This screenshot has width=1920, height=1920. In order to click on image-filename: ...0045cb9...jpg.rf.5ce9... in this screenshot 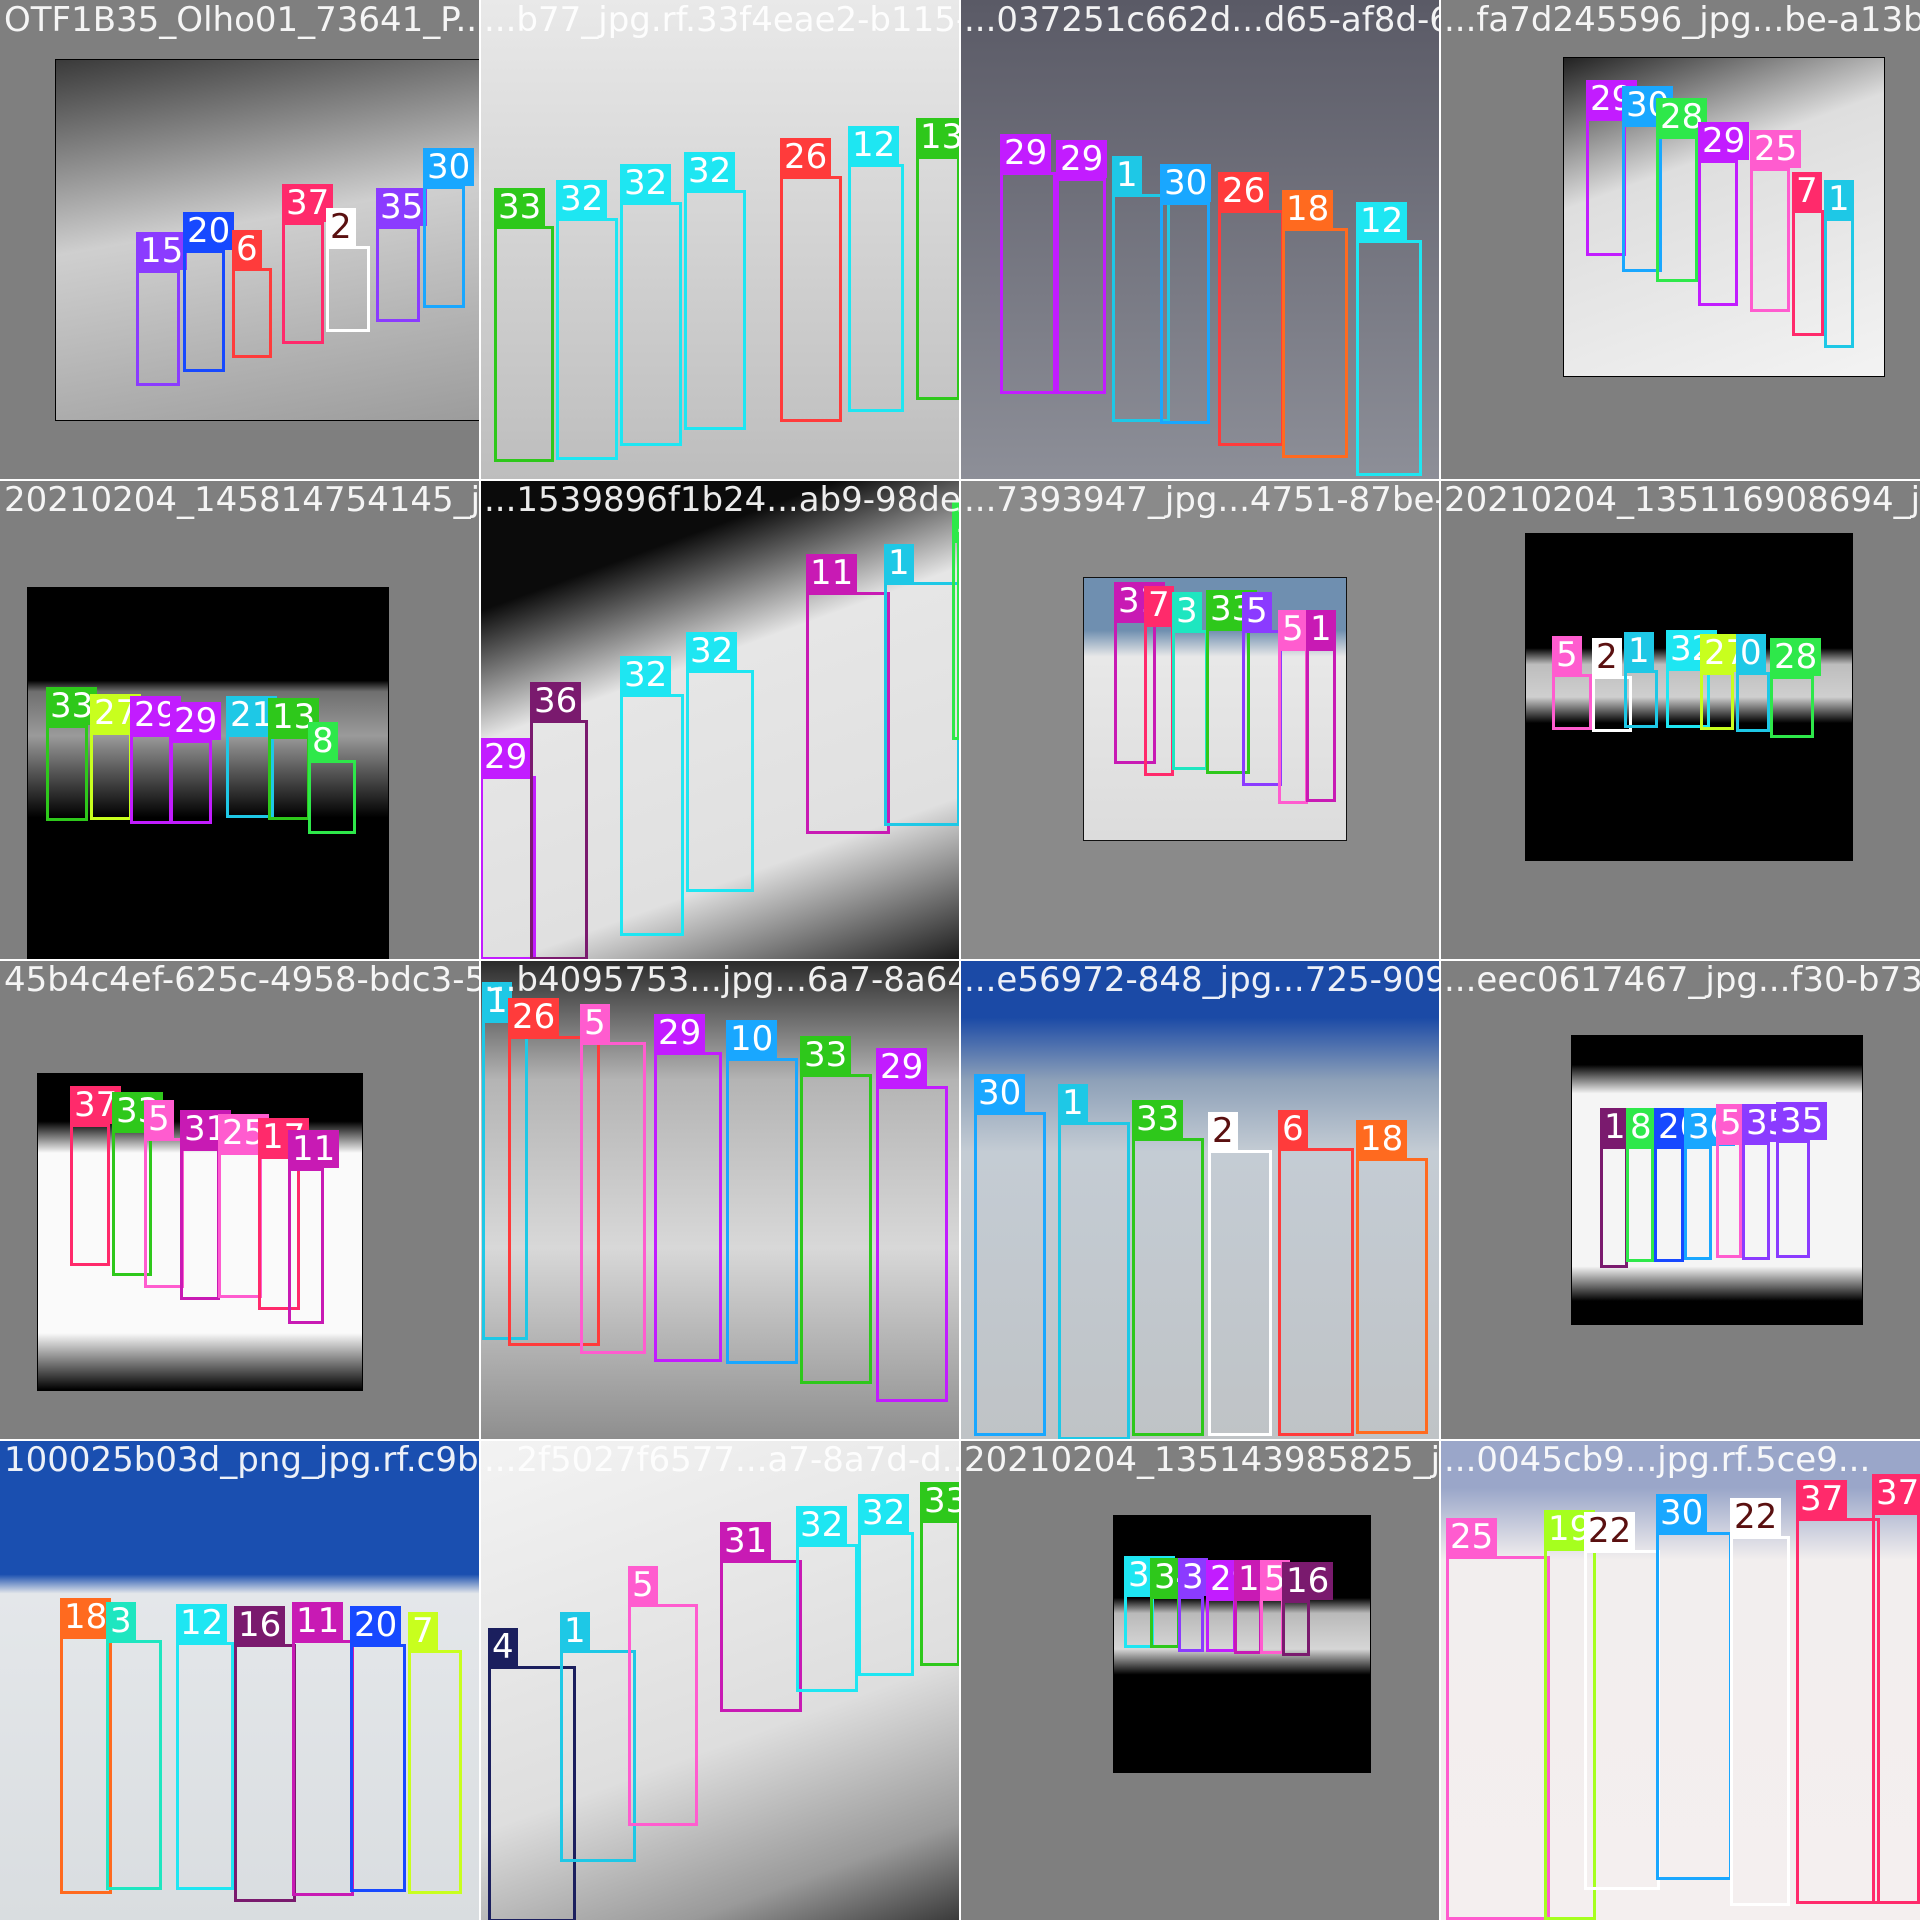, I will do `click(1657, 1460)`.